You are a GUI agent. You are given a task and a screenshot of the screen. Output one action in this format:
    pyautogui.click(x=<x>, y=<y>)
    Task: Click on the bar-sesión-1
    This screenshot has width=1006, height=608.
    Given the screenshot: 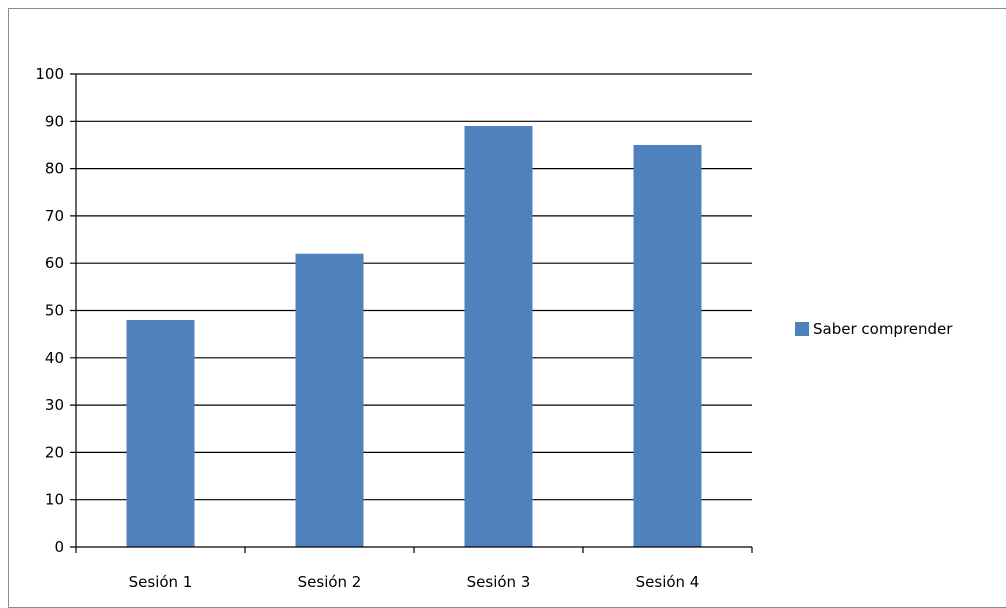 What is the action you would take?
    pyautogui.click(x=160, y=433)
    